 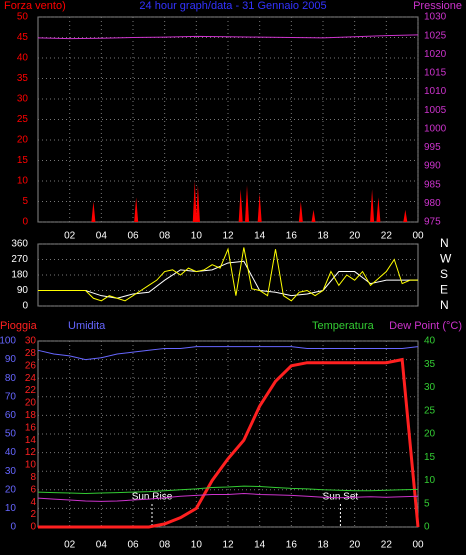 What do you see at coordinates (19, 275) in the screenshot?
I see `y-tick-label: 180` at bounding box center [19, 275].